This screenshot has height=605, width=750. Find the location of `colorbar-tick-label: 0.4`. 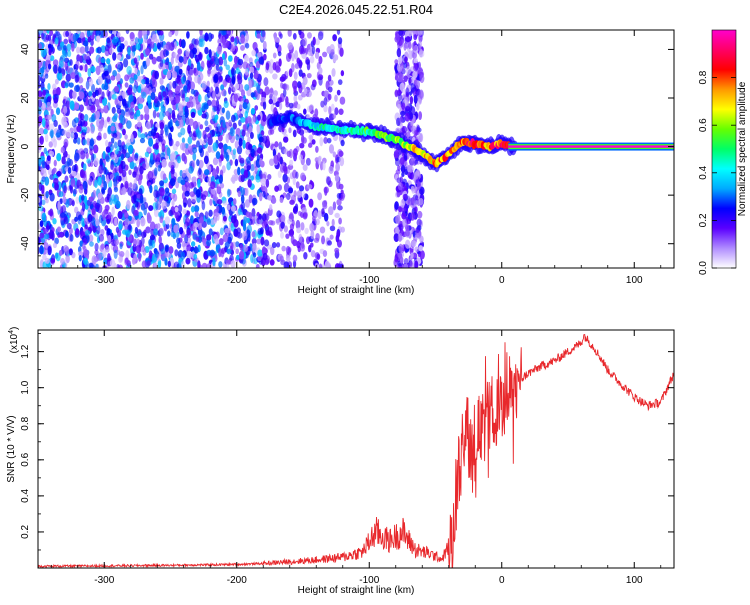

colorbar-tick-label: 0.4 is located at coordinates (703, 172).